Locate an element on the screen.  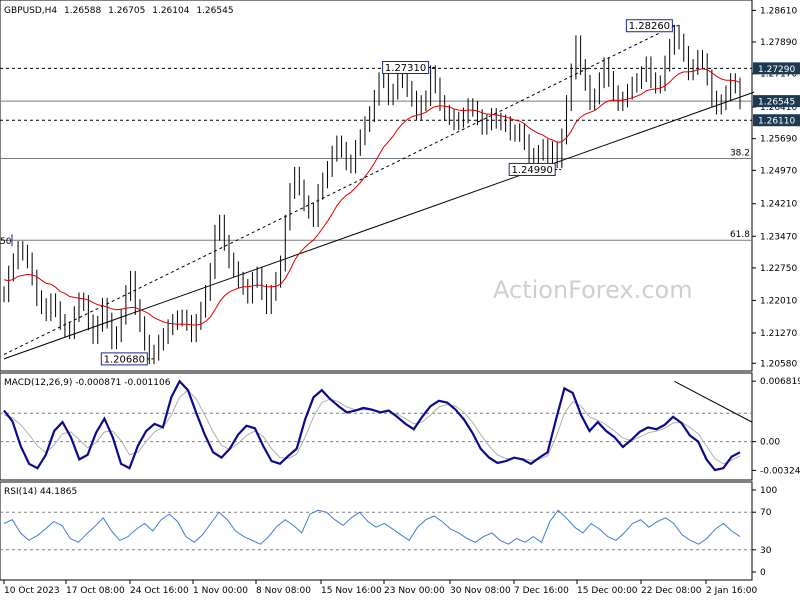
price-annotation-label: 1.28260 is located at coordinates (649, 26).